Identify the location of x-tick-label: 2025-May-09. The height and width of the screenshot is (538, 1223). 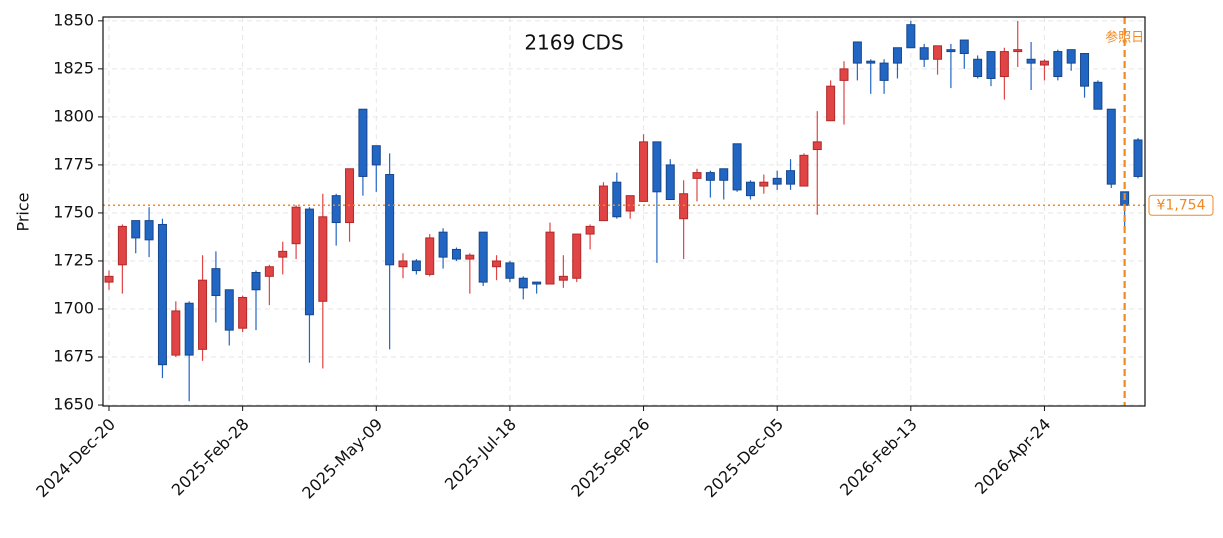
(342, 459).